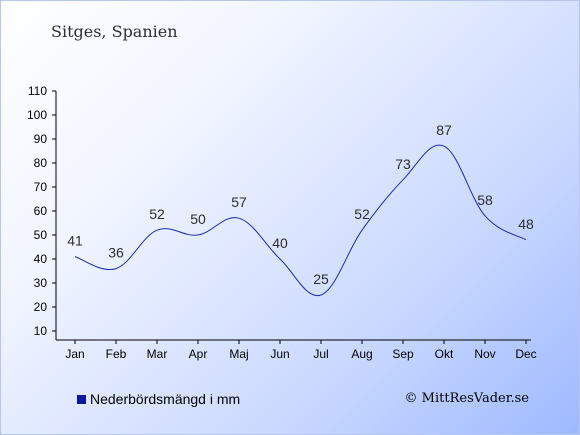 The image size is (580, 435). Describe the element at coordinates (41, 307) in the screenshot. I see `y-tick-label: 20` at that location.